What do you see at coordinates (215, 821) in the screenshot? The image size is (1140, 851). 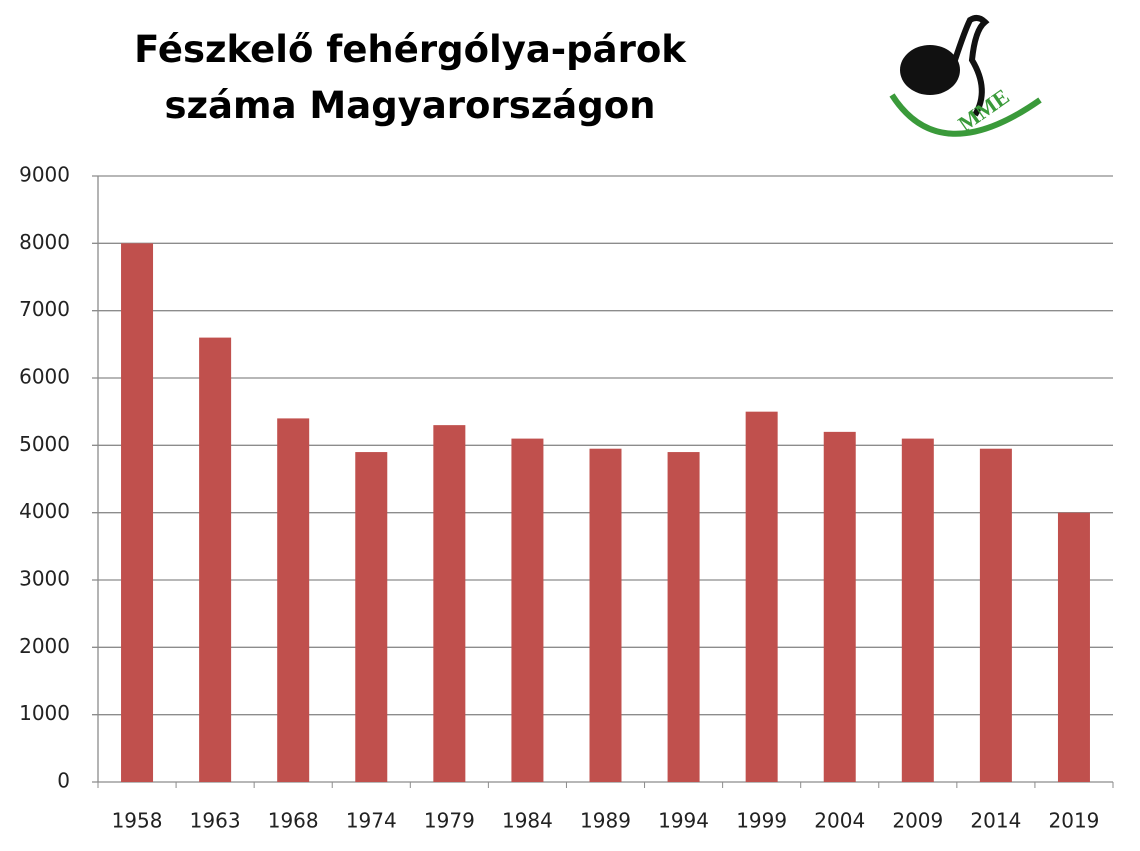 I see `x-tick-label: 1963` at bounding box center [215, 821].